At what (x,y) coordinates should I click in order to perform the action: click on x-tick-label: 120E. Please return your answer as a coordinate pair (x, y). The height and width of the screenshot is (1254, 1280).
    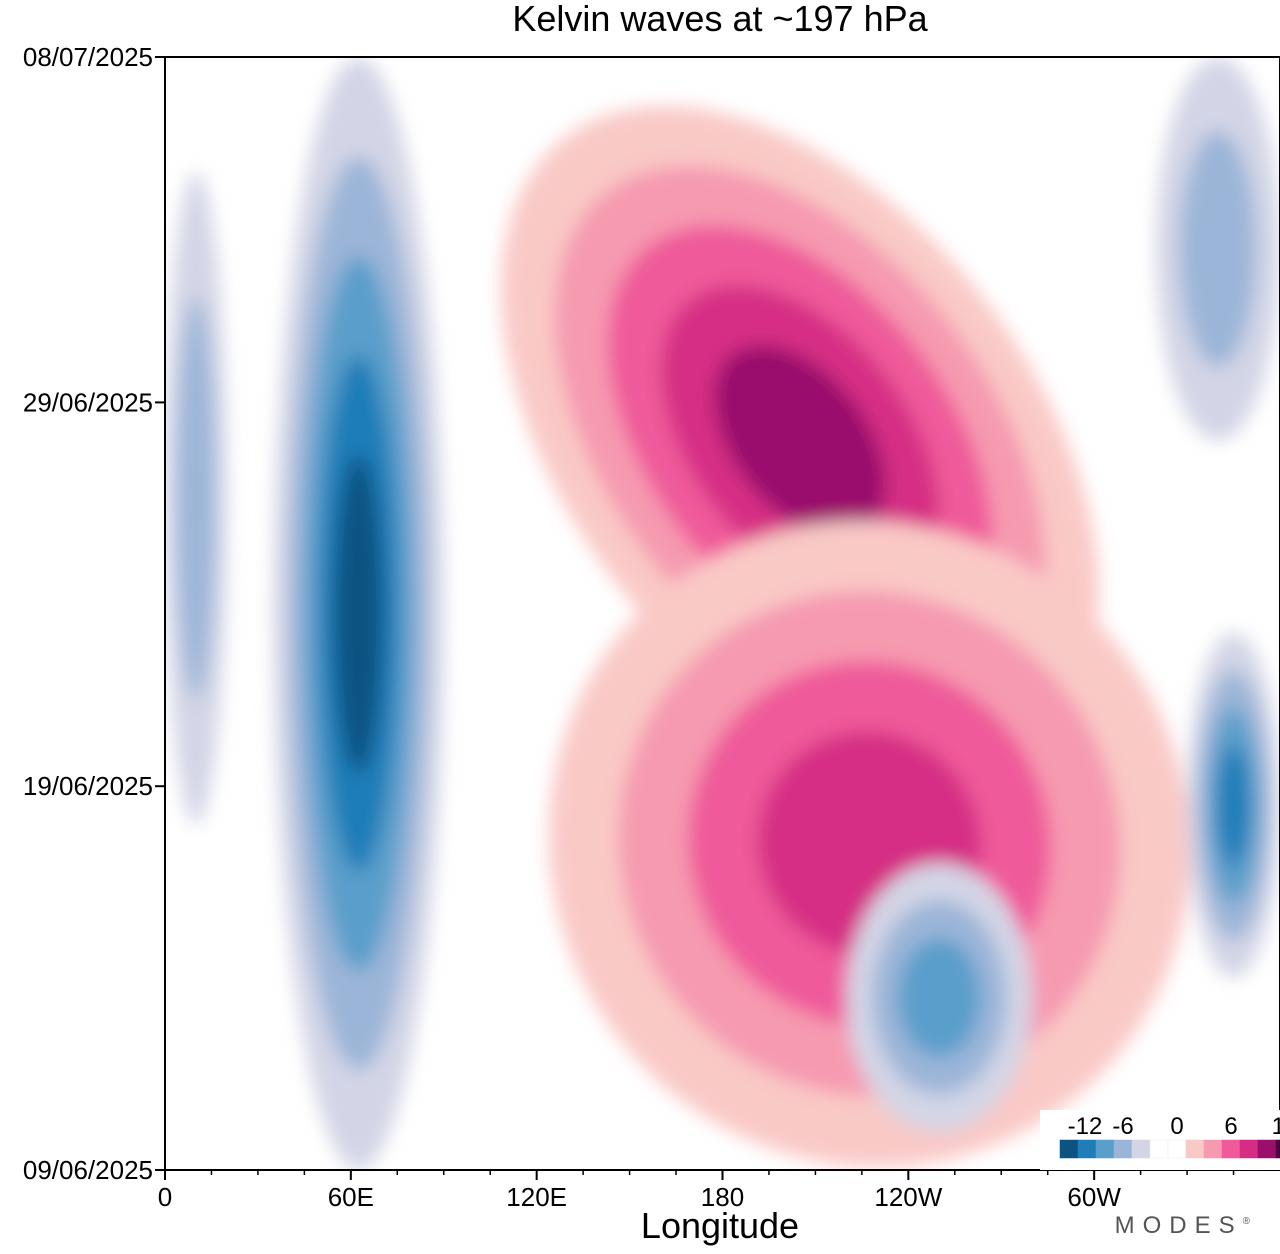
    Looking at the image, I should click on (536, 1197).